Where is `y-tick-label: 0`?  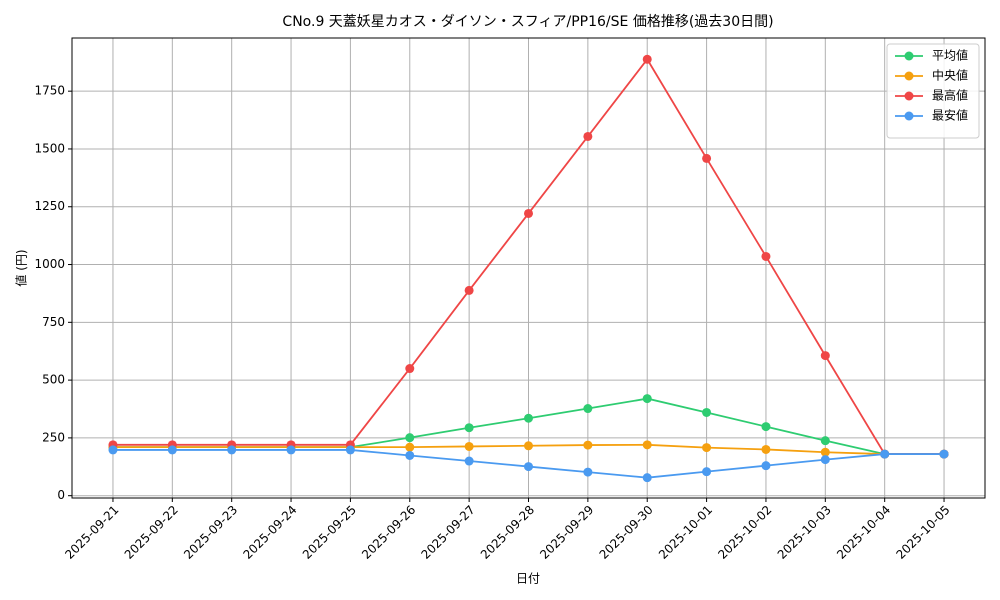
y-tick-label: 0 is located at coordinates (61, 495).